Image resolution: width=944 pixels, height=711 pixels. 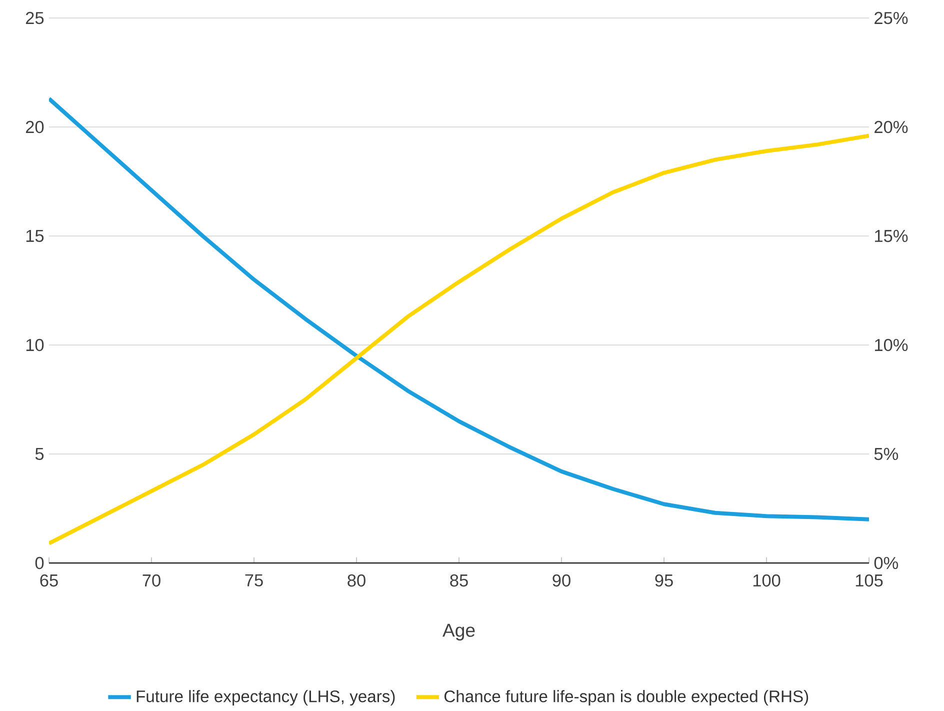 What do you see at coordinates (626, 698) in the screenshot?
I see `legend-label: Chance future life-span is double expected (RHS)` at bounding box center [626, 698].